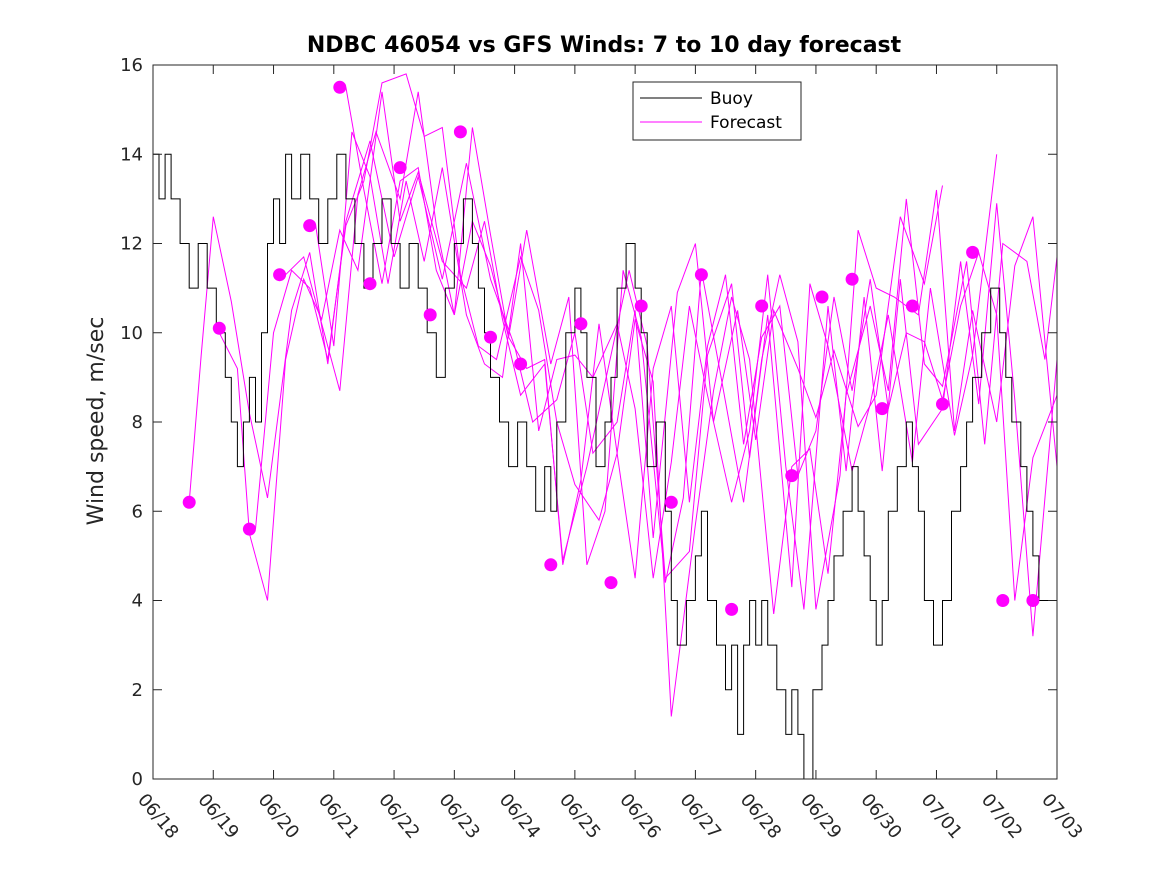 The width and height of the screenshot is (1167, 875). Describe the element at coordinates (131, 154) in the screenshot. I see `y-tick-label: 14` at that location.